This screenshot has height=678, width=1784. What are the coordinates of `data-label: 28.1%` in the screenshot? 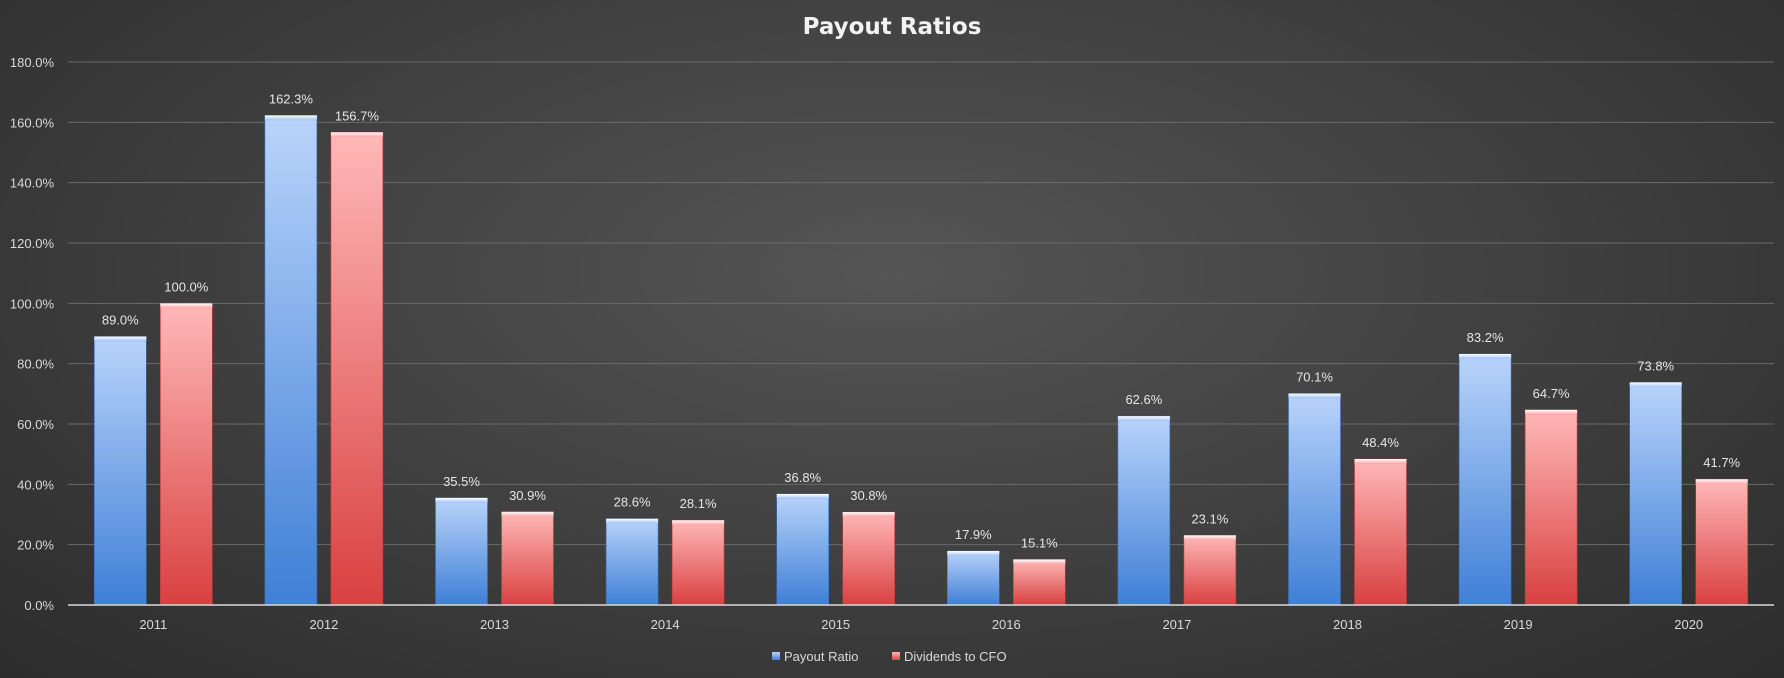 It's located at (698, 503).